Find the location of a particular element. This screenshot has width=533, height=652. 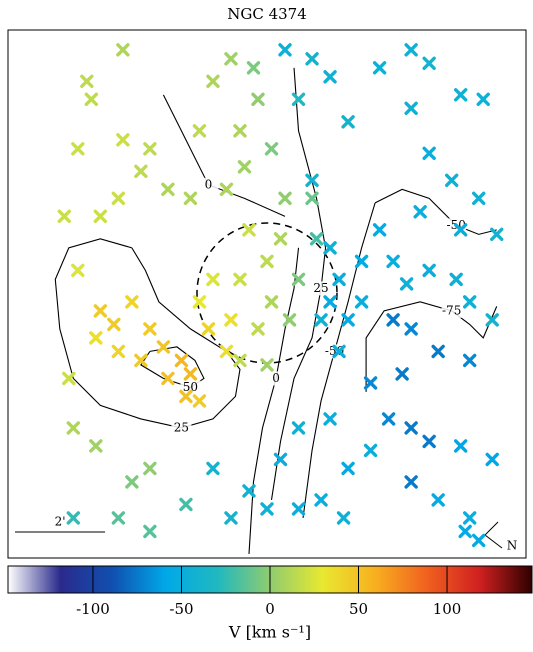

contour-label: 50 is located at coordinates (190, 387).